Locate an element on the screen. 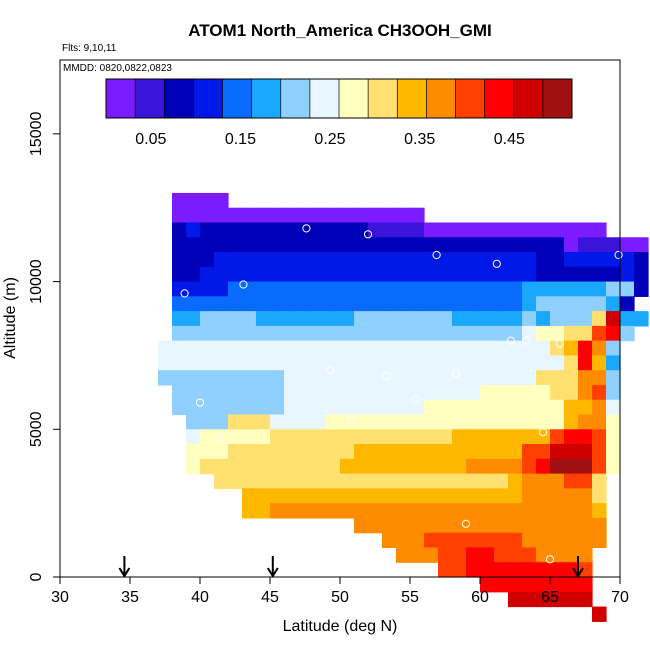 Image resolution: width=650 pixels, height=655 pixels. x-tick-label: 40 is located at coordinates (200, 597).